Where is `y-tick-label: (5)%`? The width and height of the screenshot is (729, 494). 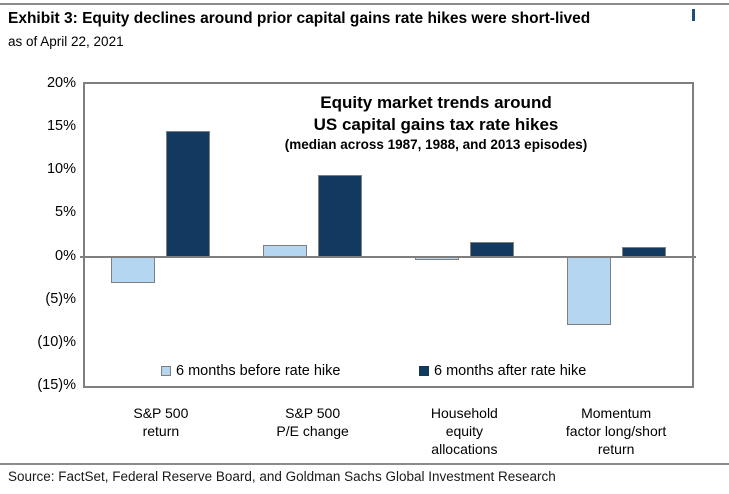 y-tick-label: (5)% is located at coordinates (60, 298).